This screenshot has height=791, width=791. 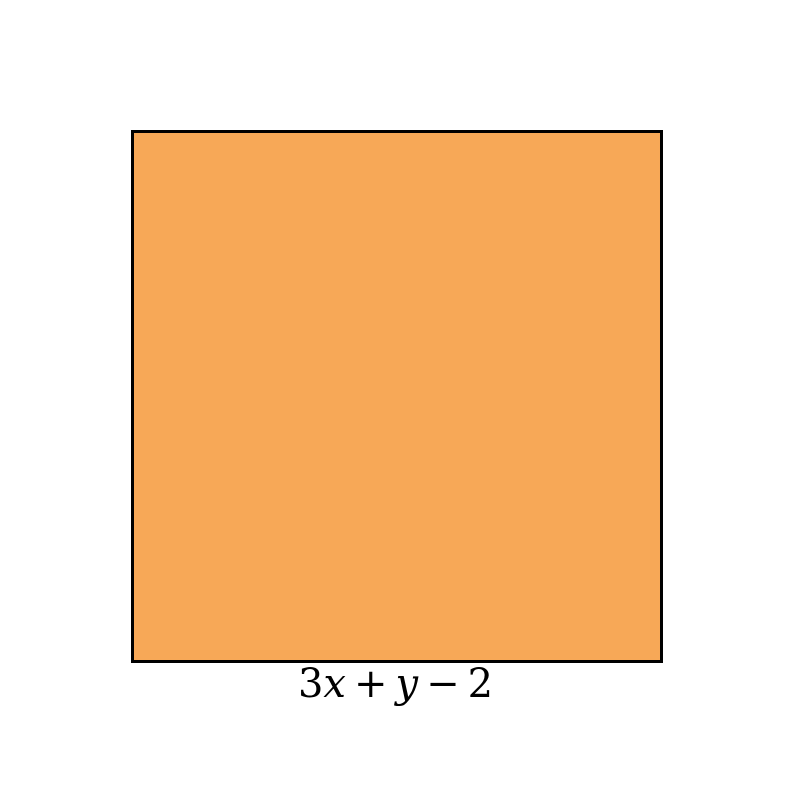 I want to click on label-plus-sign: +, so click(x=370, y=684).